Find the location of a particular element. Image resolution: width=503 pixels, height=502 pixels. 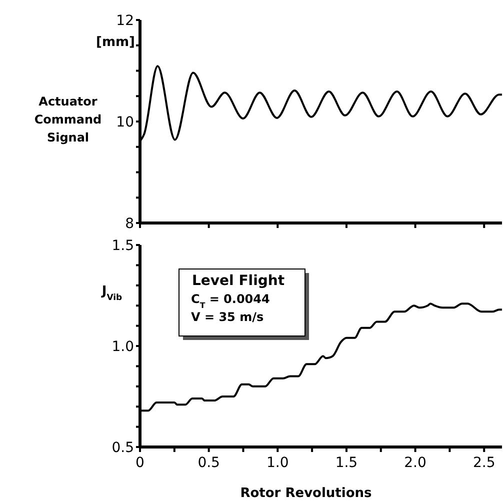

x-tick-label: 0.5 is located at coordinates (209, 463).